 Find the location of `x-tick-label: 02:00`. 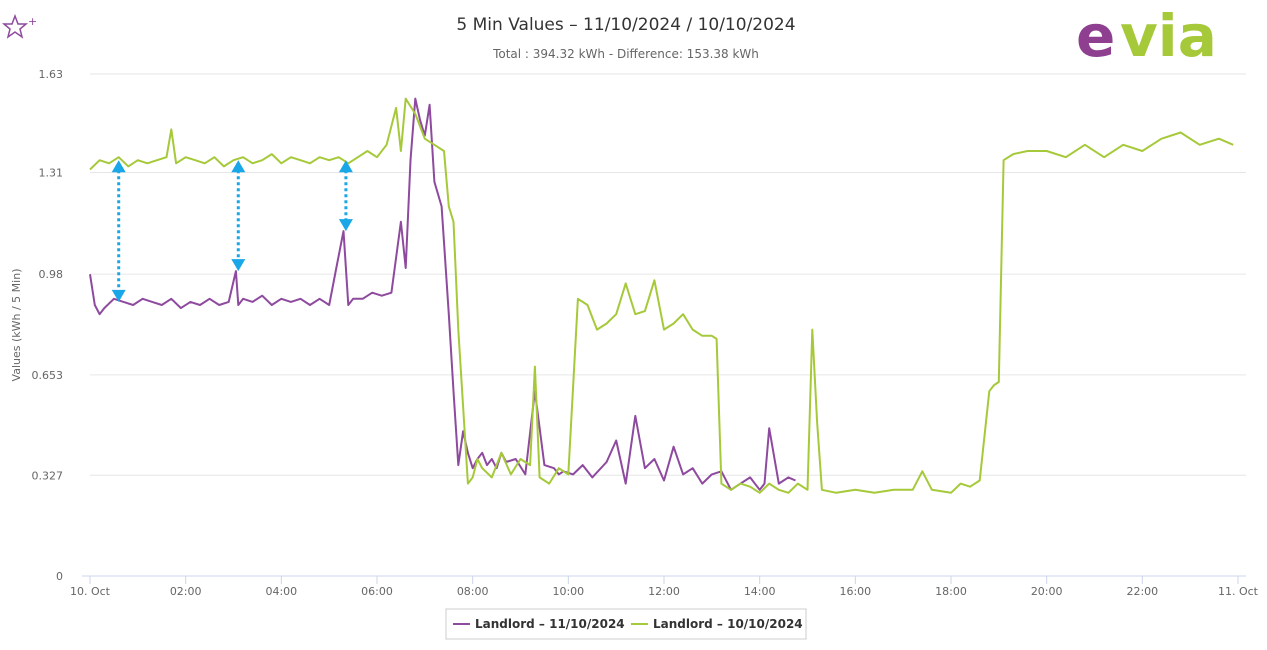

x-tick-label: 02:00 is located at coordinates (186, 591).